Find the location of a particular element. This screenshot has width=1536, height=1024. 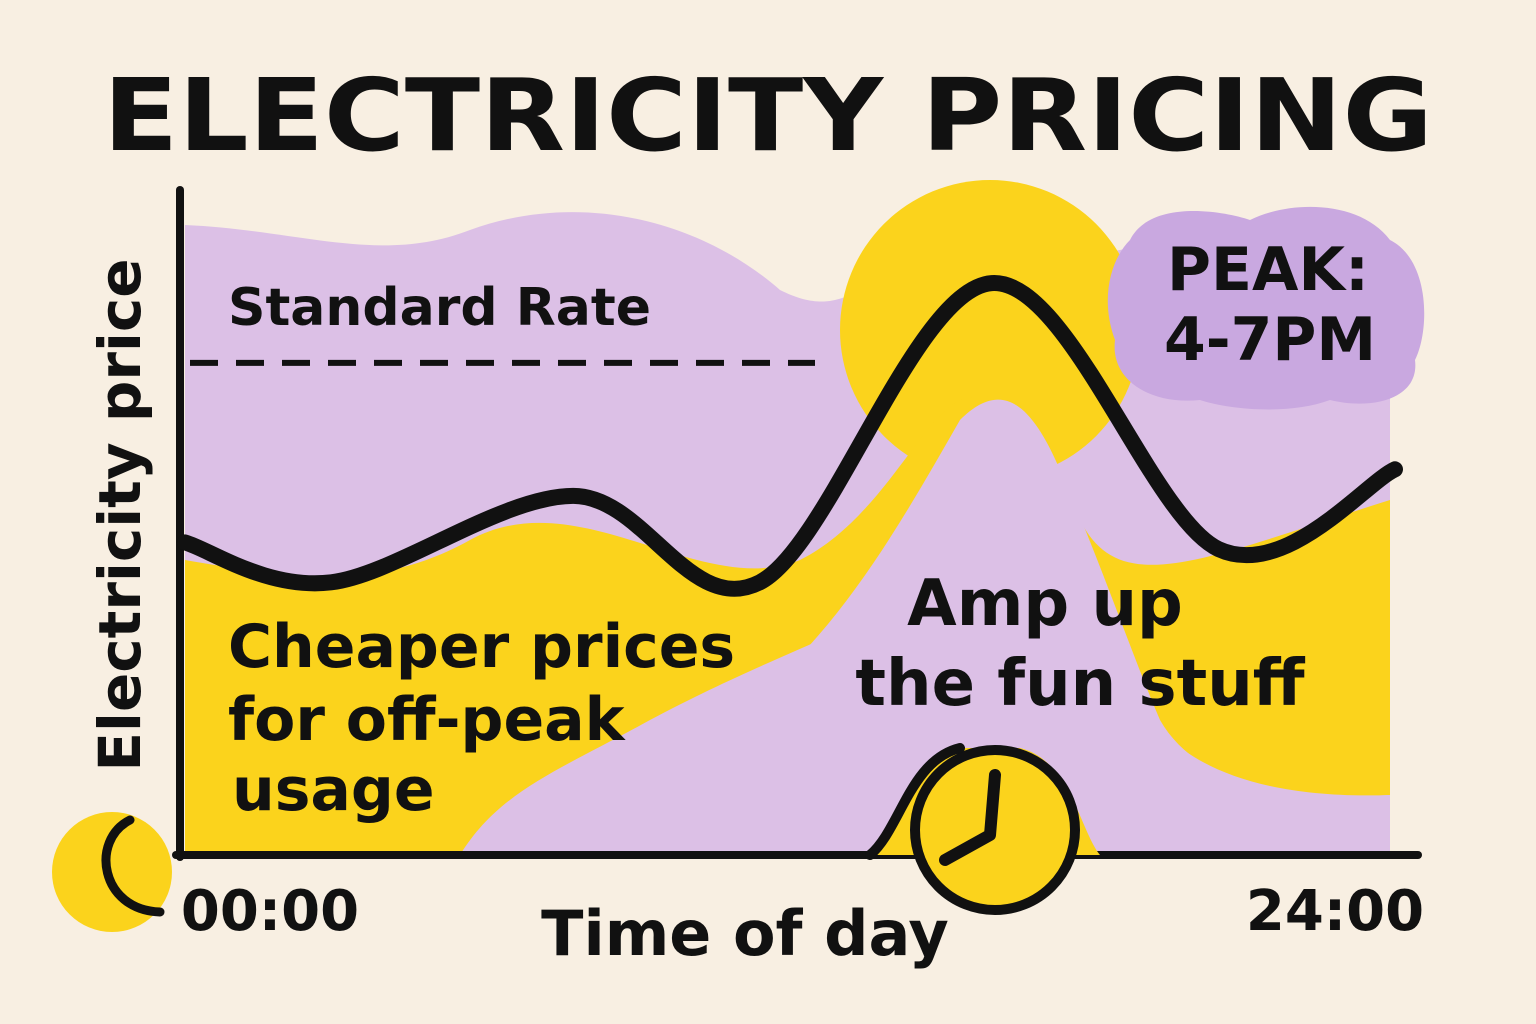

offpeak-text-line2: for off-peak is located at coordinates (427, 720).